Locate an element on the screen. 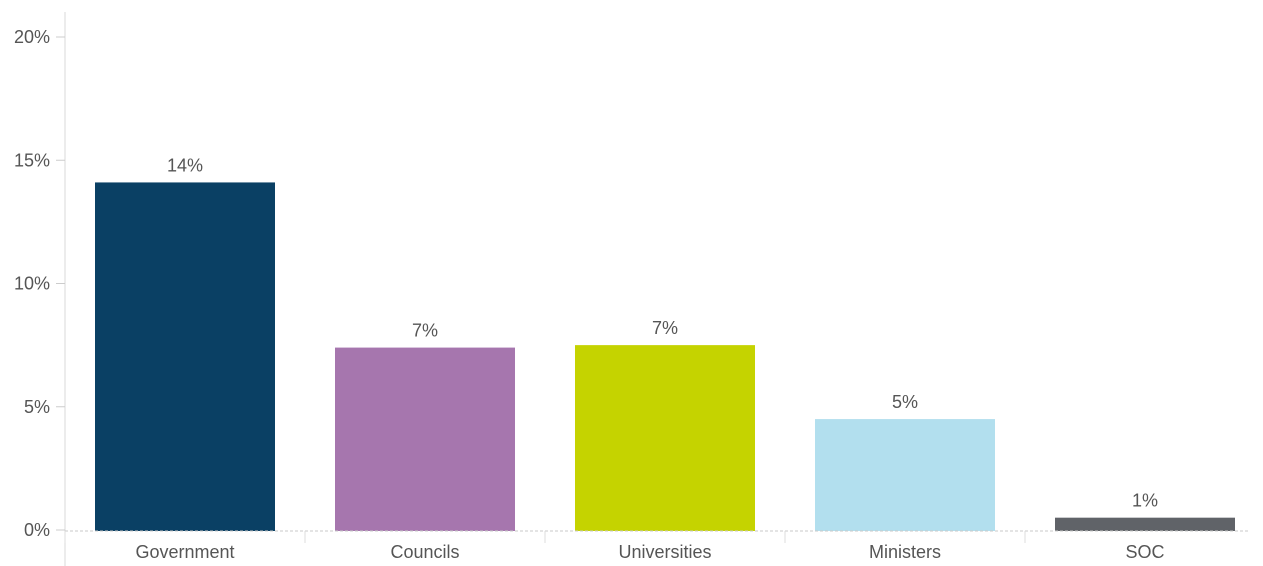 Image resolution: width=1263 pixels, height=566 pixels. data-label: 14% is located at coordinates (185, 165).